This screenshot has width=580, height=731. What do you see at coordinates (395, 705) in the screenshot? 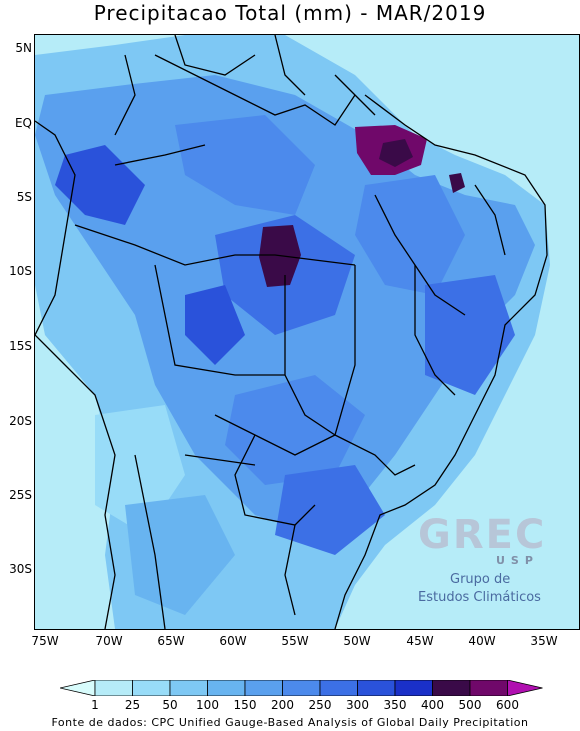
I see `colorbar-label: 350` at bounding box center [395, 705].